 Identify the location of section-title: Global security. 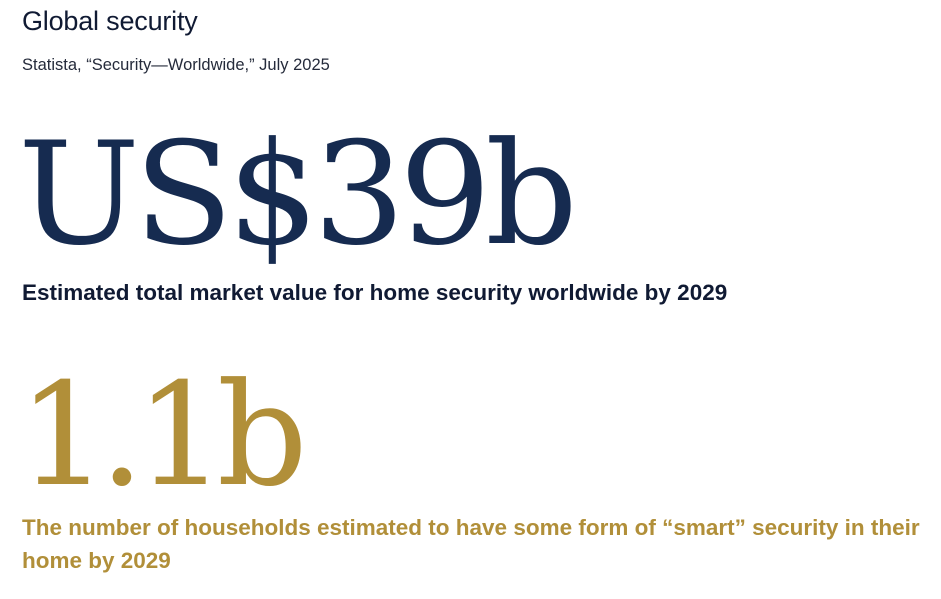
(110, 21).